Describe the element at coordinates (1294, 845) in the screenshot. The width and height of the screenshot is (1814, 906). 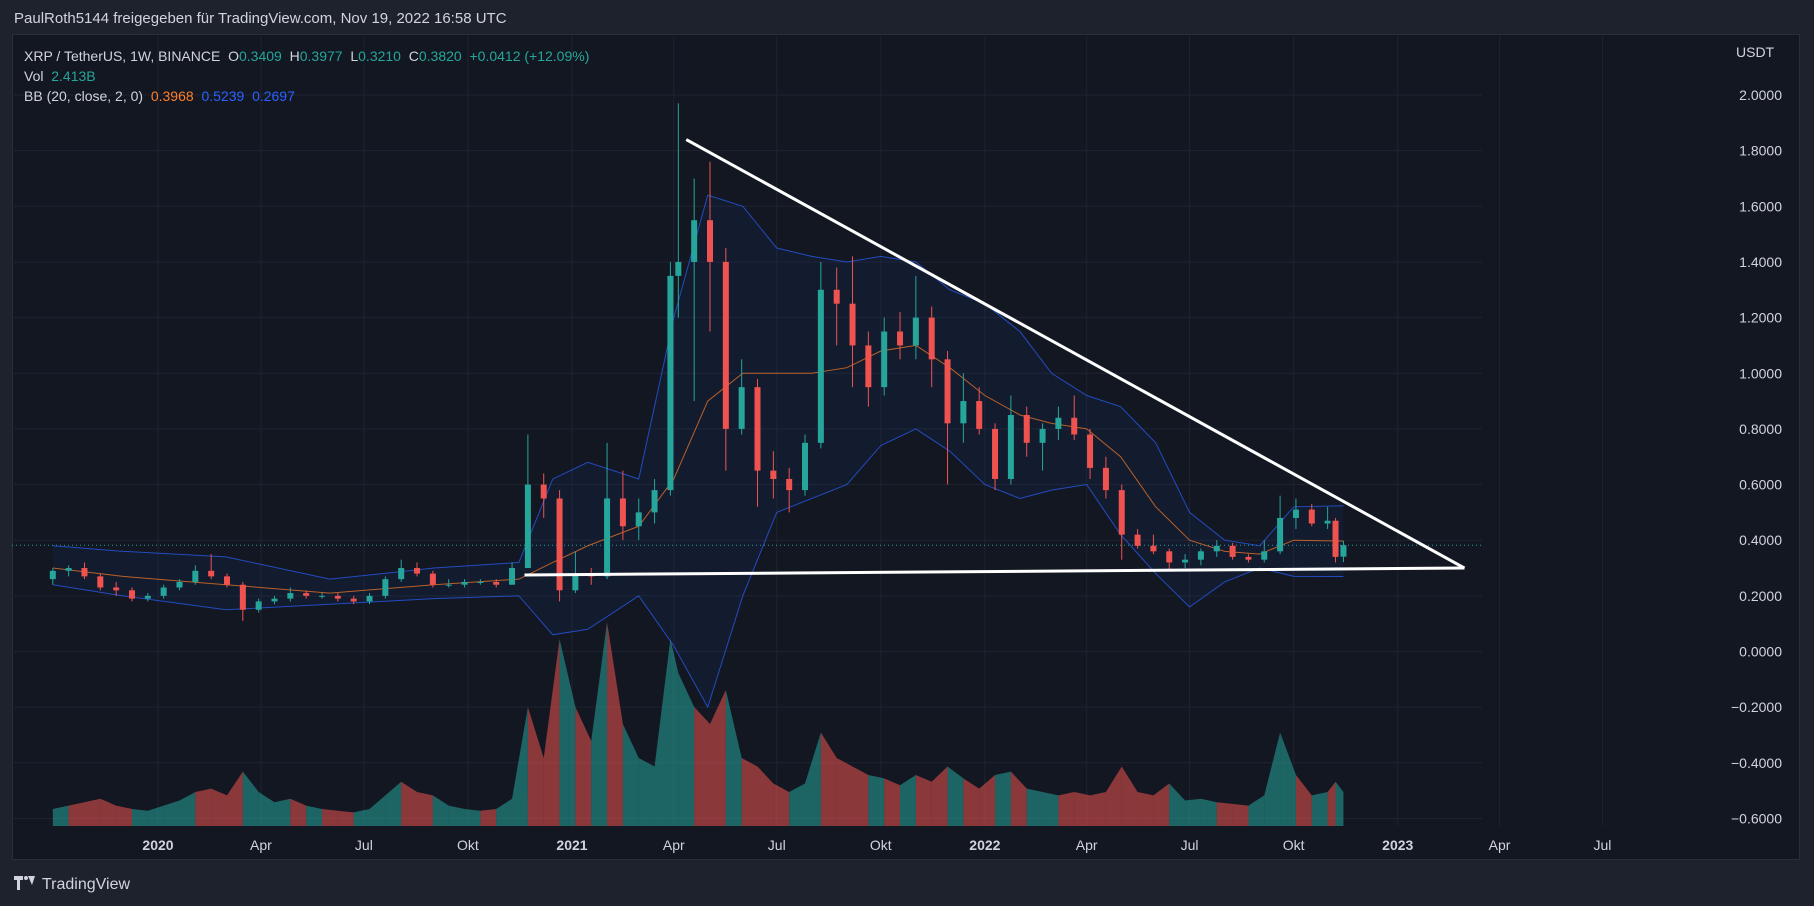
I see `x-tick-label: Okt` at that location.